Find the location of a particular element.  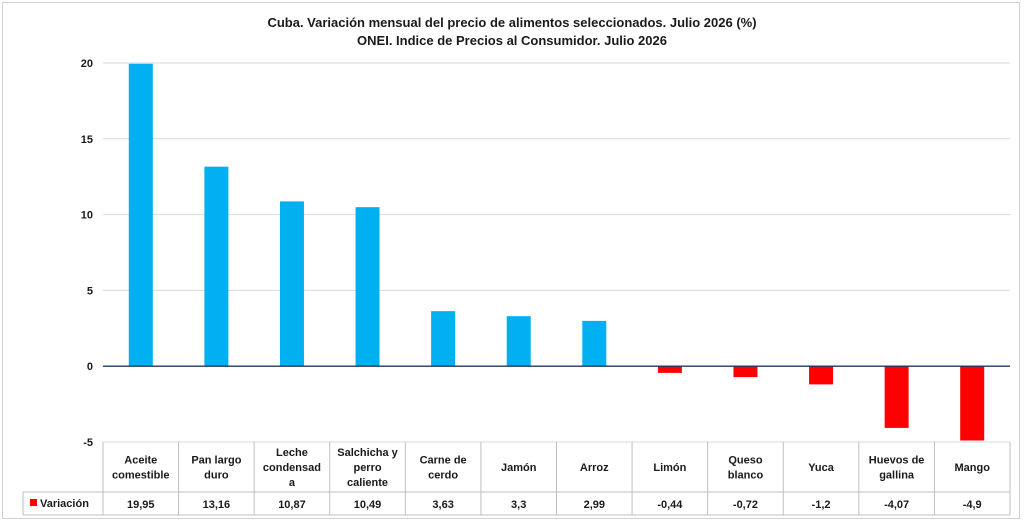

category-label: Aceite is located at coordinates (140, 461).